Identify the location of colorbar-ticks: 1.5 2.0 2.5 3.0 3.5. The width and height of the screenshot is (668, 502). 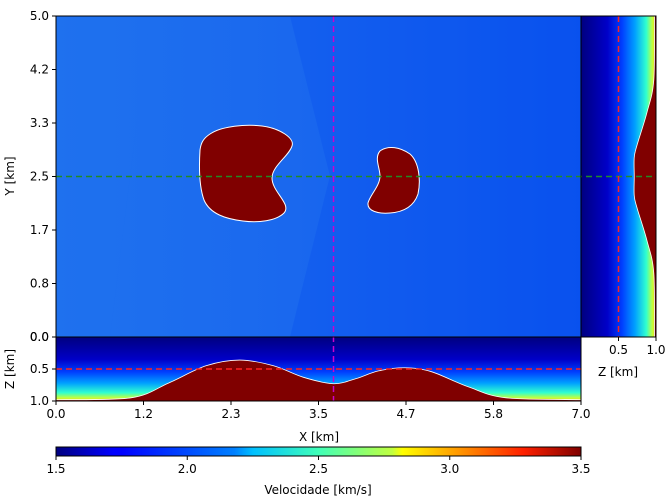
(318, 466).